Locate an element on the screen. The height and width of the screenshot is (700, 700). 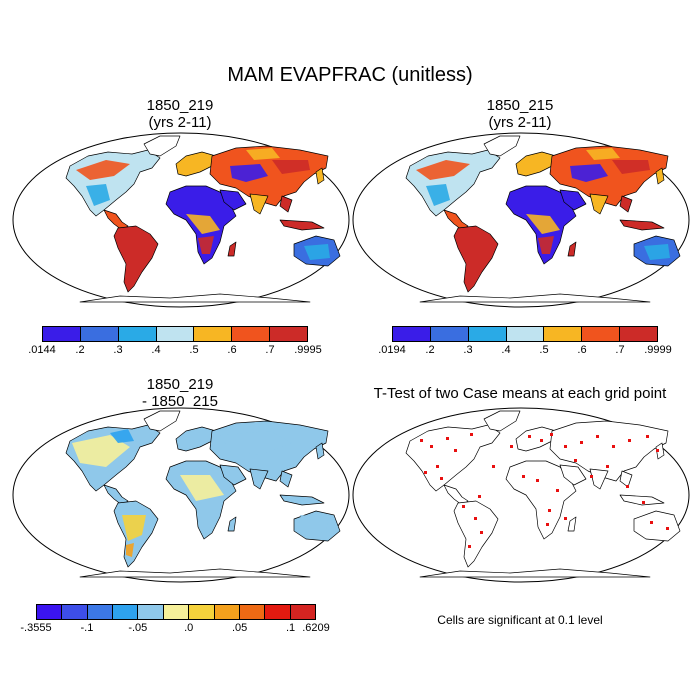
colorbar-label: .0 is located at coordinates (189, 628).